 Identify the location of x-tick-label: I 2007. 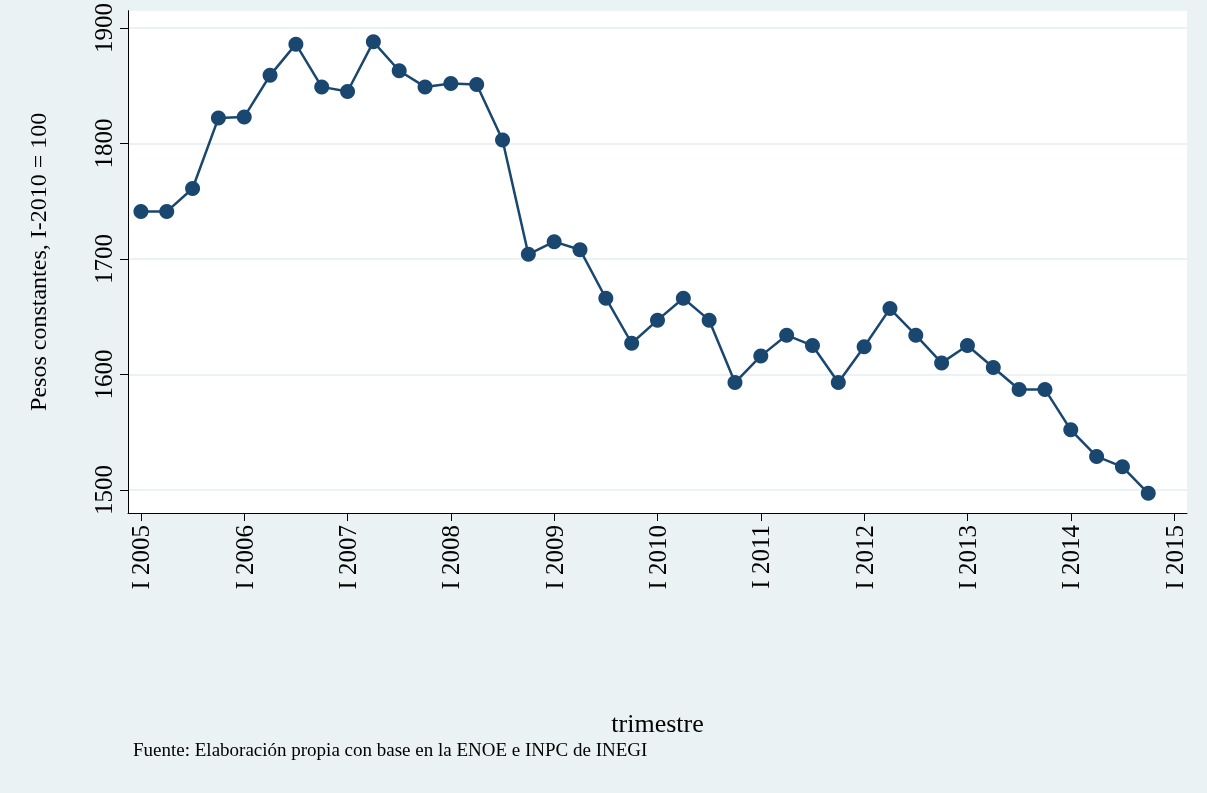
(348, 557).